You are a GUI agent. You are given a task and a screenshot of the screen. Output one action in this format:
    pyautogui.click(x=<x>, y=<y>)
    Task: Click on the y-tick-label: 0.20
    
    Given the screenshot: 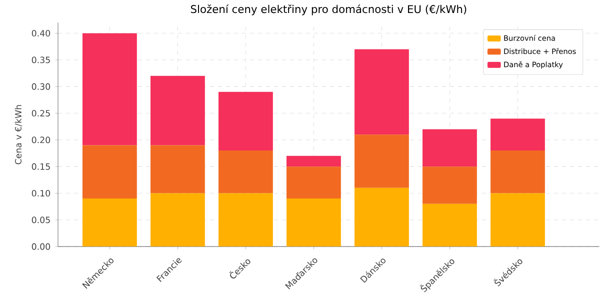 What is the action you would take?
    pyautogui.click(x=41, y=140)
    